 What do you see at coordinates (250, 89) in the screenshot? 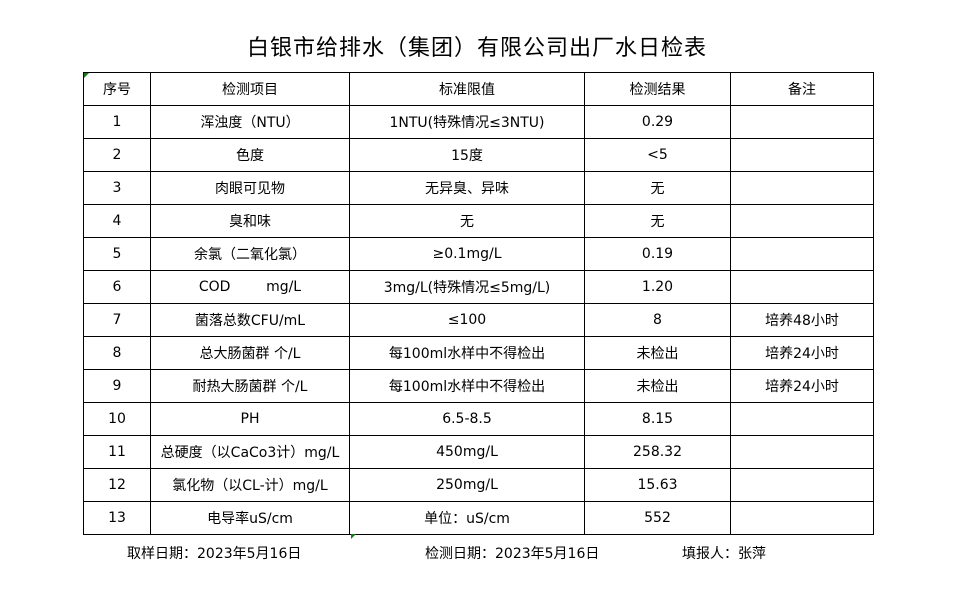
I see `header-item: 检测项目` at bounding box center [250, 89].